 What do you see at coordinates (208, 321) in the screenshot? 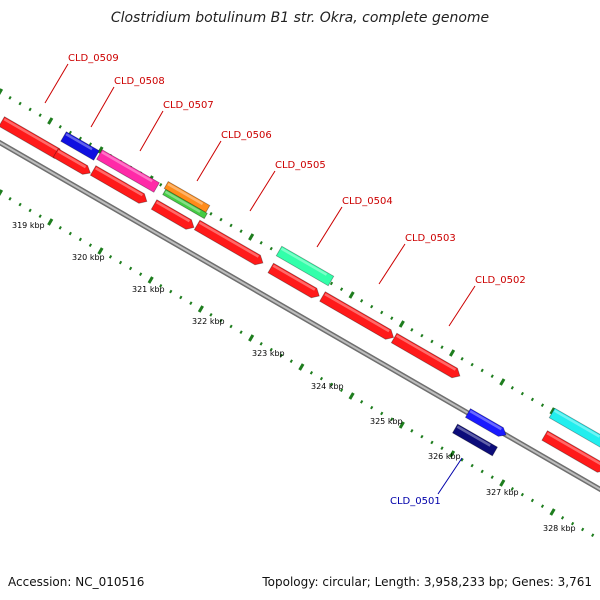
I see `tick-label: 322 kbp` at bounding box center [208, 321].